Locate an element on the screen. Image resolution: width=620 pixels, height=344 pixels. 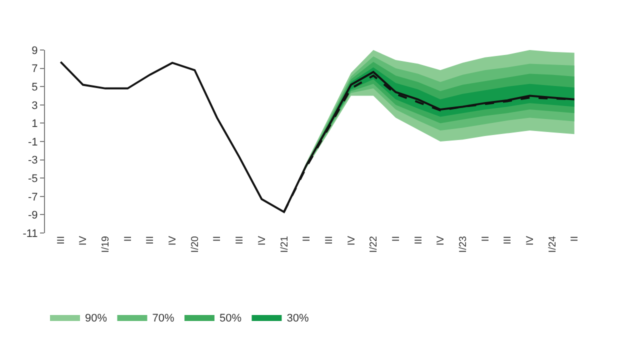
y-tick-label: -5 is located at coordinates (33, 178).